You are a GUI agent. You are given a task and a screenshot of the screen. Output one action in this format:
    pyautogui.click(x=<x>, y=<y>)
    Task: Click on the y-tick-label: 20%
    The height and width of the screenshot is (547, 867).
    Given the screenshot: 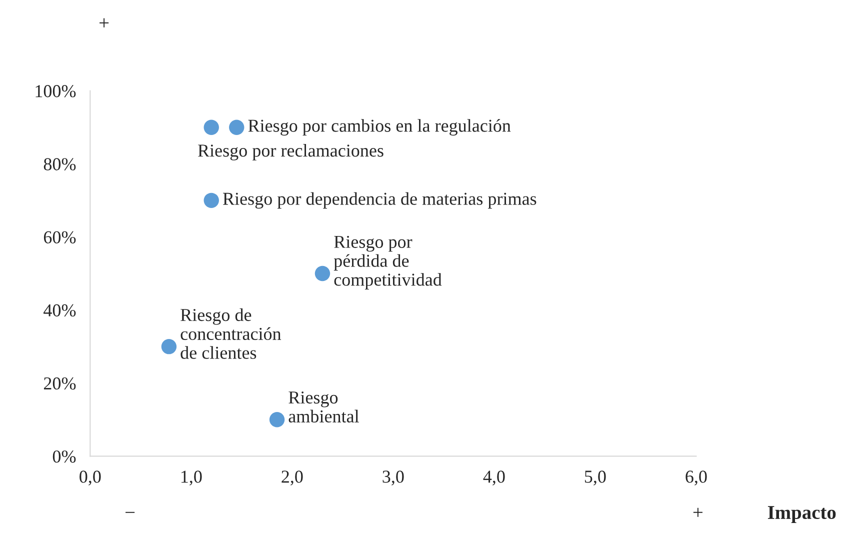 What is the action you would take?
    pyautogui.click(x=60, y=383)
    